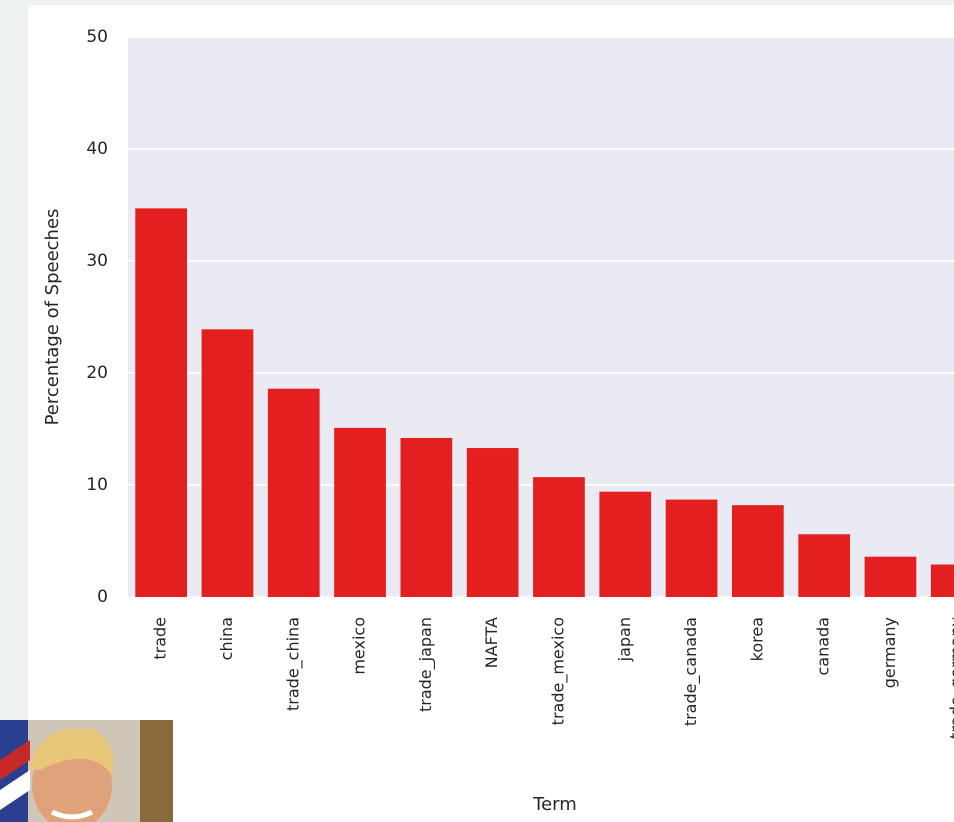  I want to click on y-tick-label: 40, so click(97, 149).